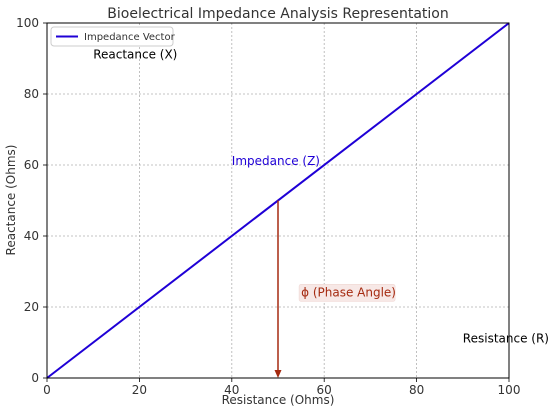  I want to click on y-tick-label: 0, so click(35, 378).